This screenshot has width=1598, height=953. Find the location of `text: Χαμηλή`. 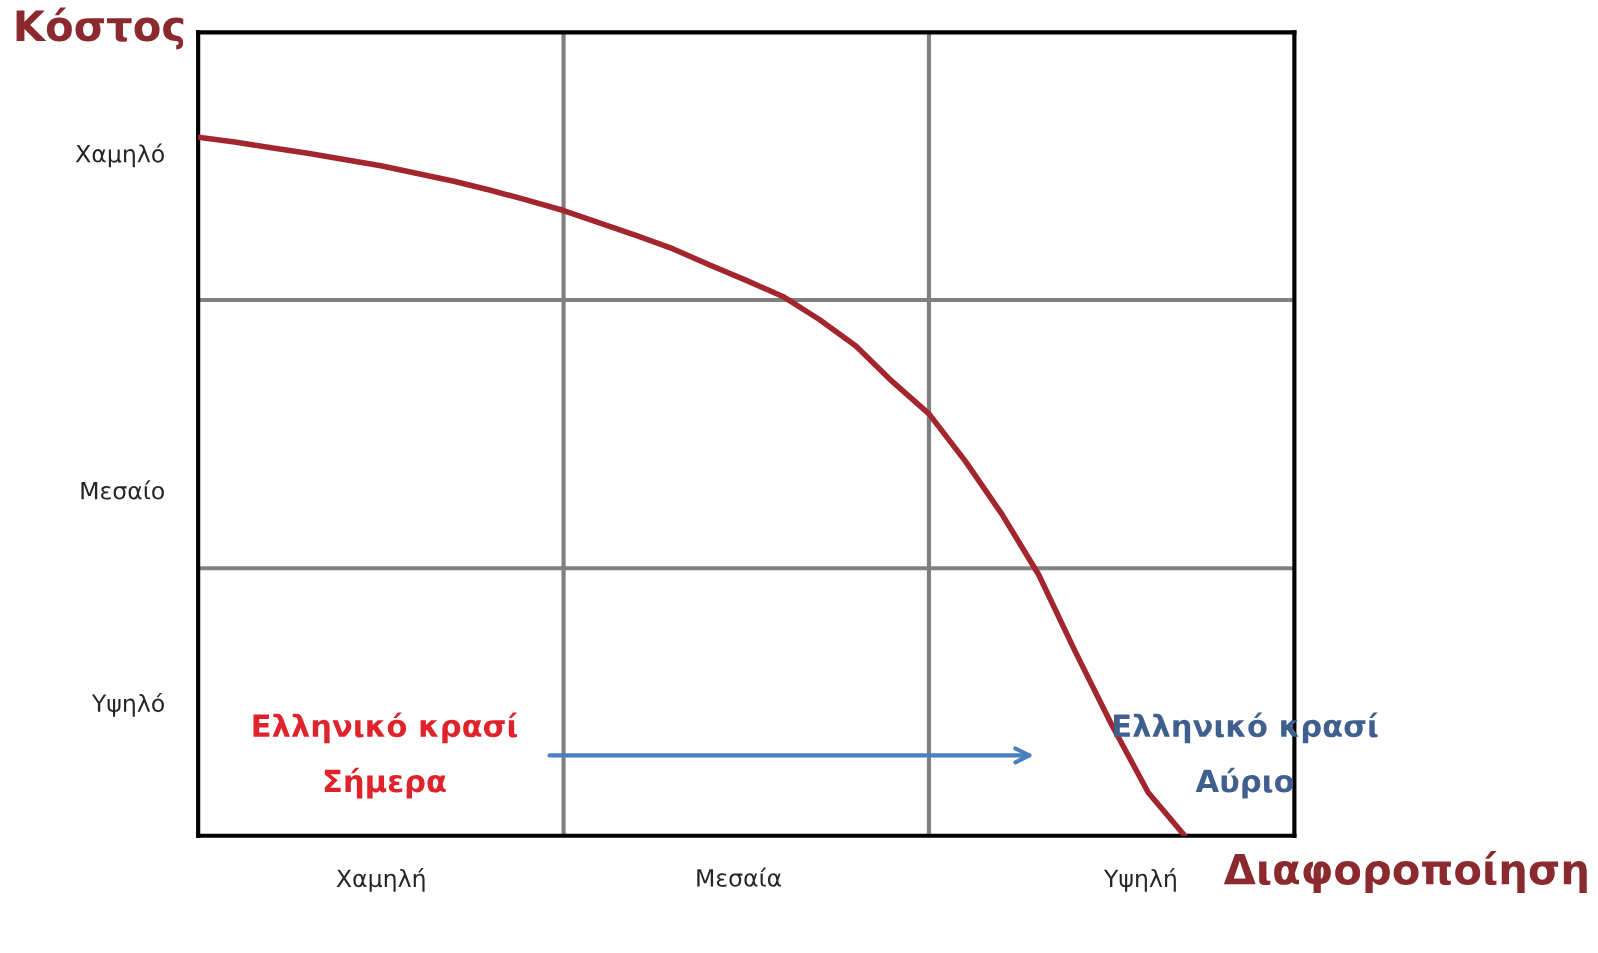

text: Χαμηλή is located at coordinates (380, 880).